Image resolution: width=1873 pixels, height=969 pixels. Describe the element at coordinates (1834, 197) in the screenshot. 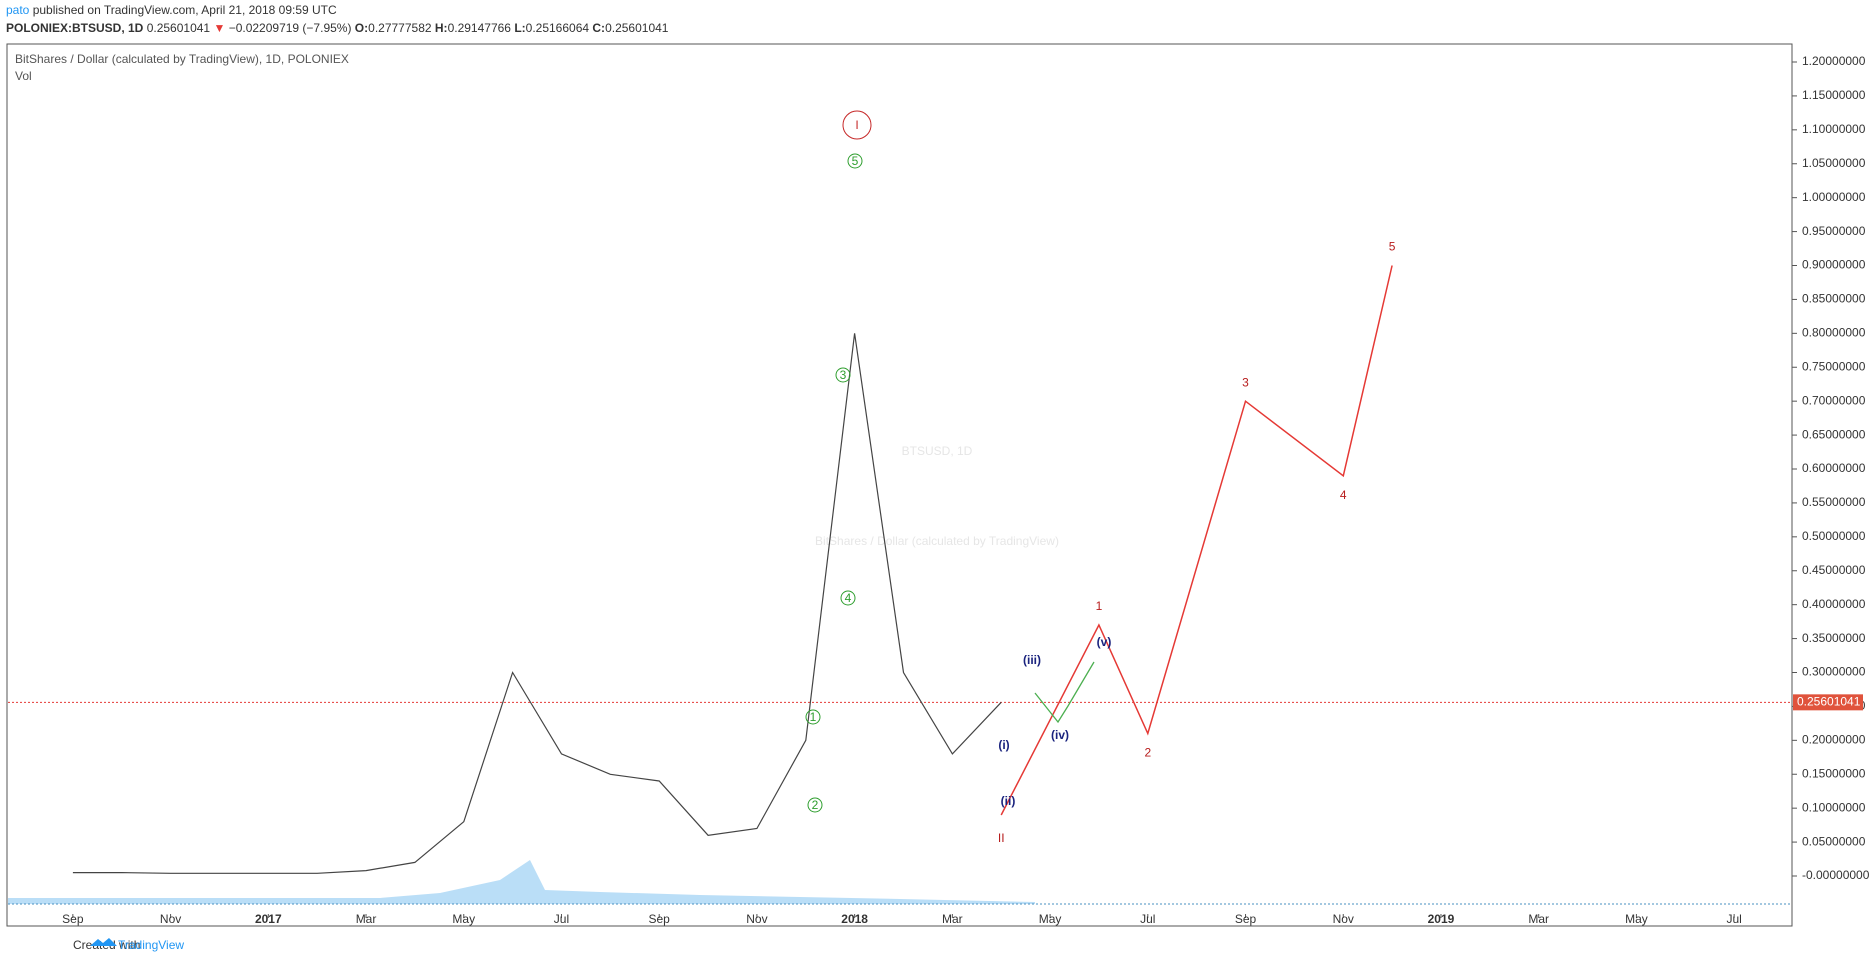

I see `y-tick-label: 1.00000000` at that location.